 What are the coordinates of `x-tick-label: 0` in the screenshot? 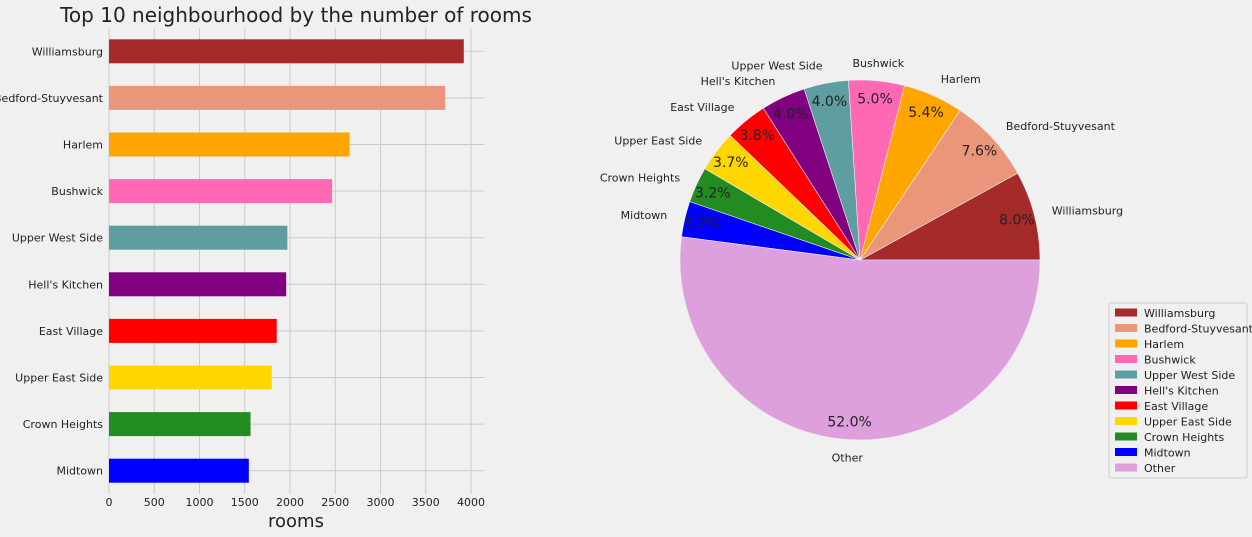 It's located at (109, 502).